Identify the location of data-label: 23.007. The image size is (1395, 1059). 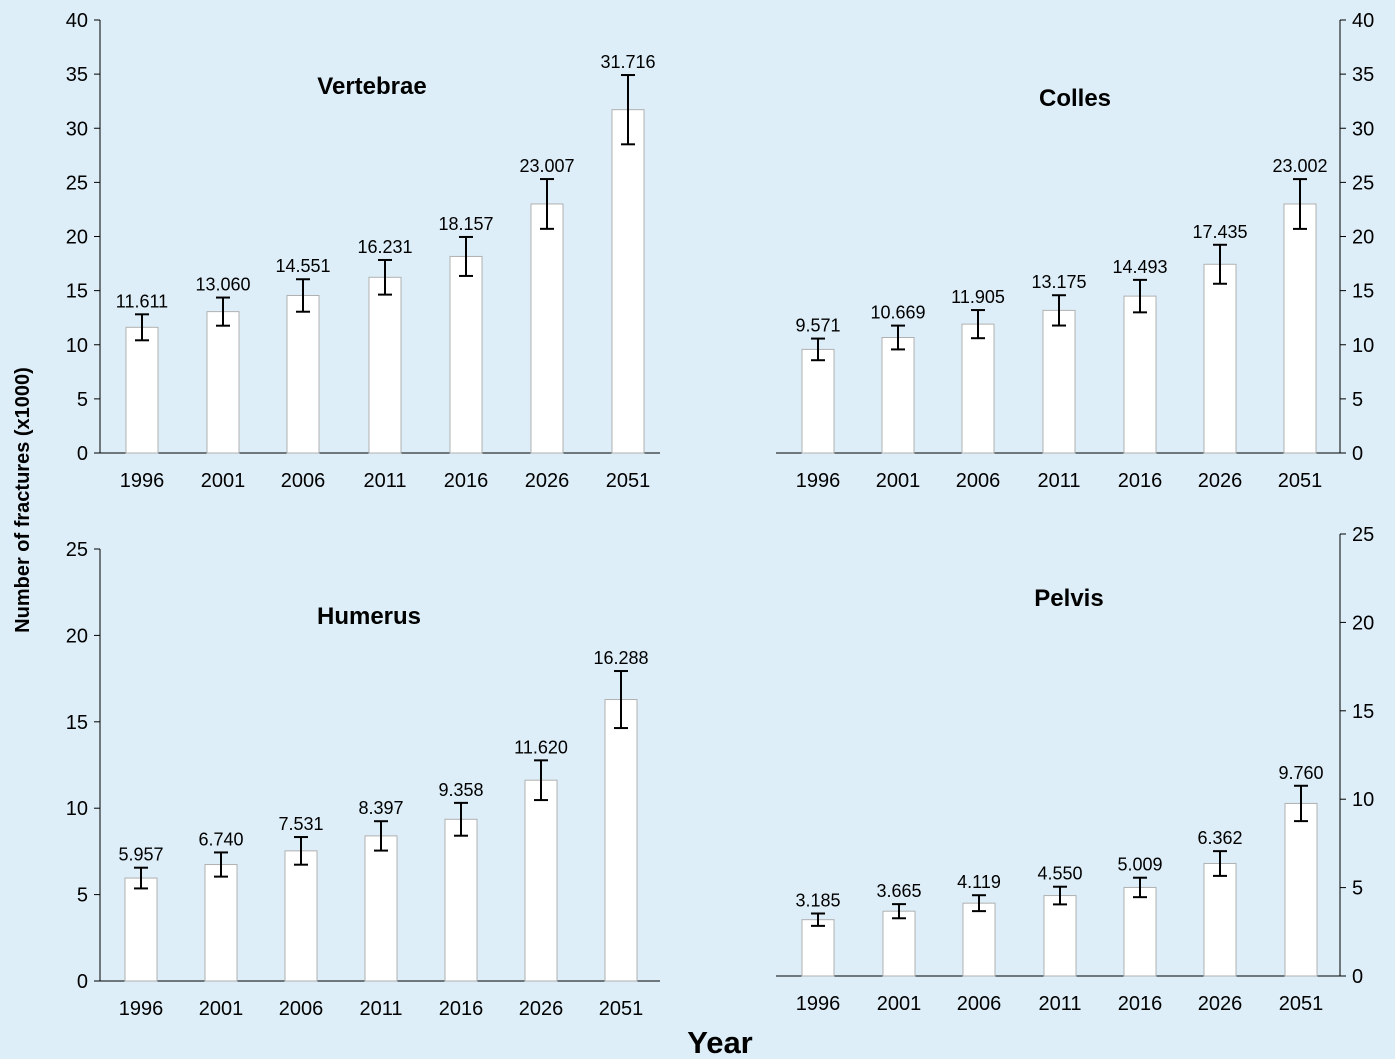
(546, 166).